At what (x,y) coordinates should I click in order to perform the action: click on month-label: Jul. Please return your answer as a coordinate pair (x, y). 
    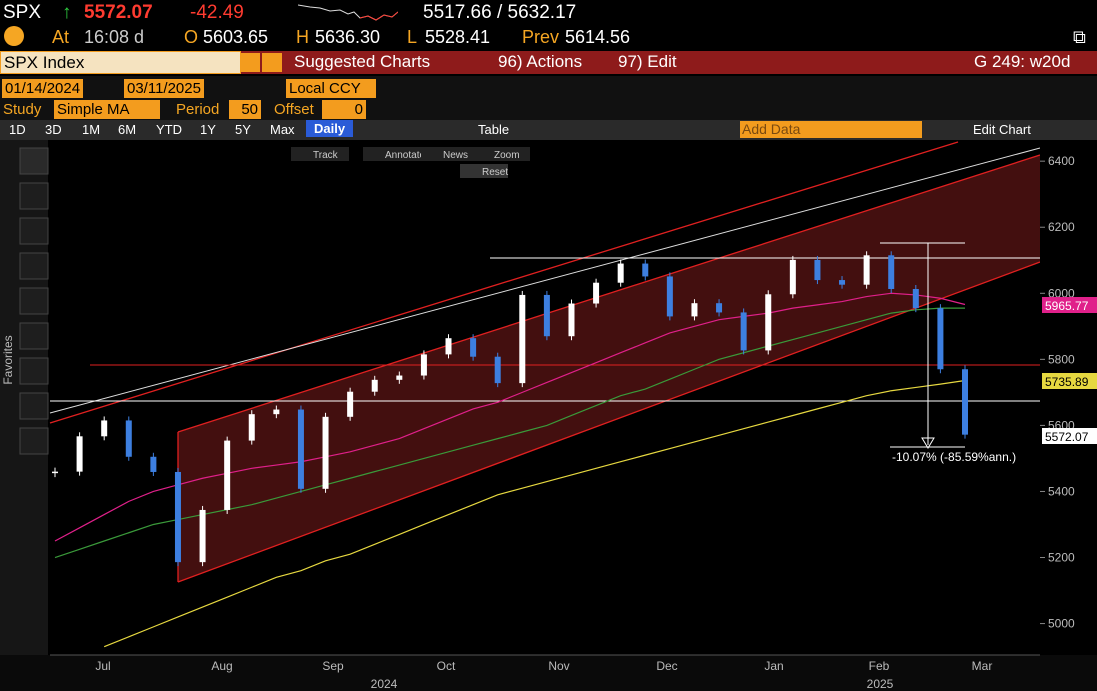
    Looking at the image, I should click on (102, 666).